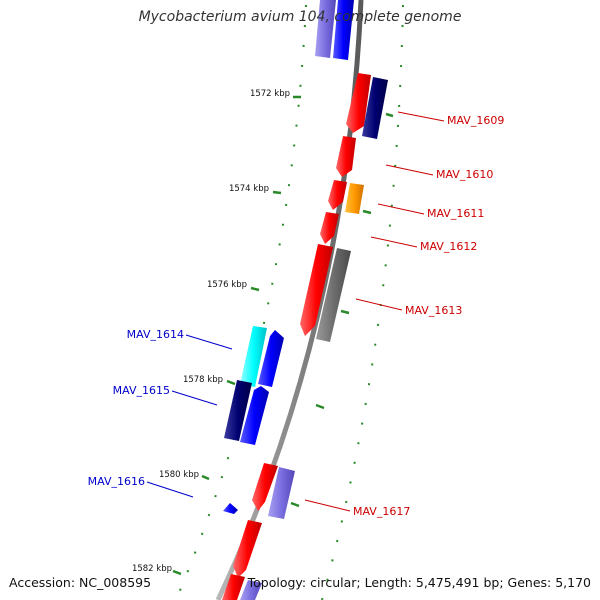  I want to click on tick-label: 1582 kbp, so click(152, 569).